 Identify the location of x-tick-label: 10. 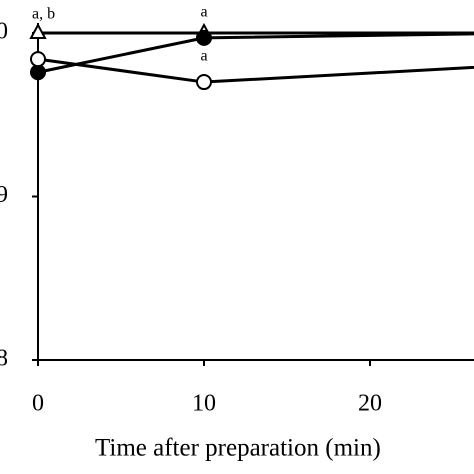
(204, 404).